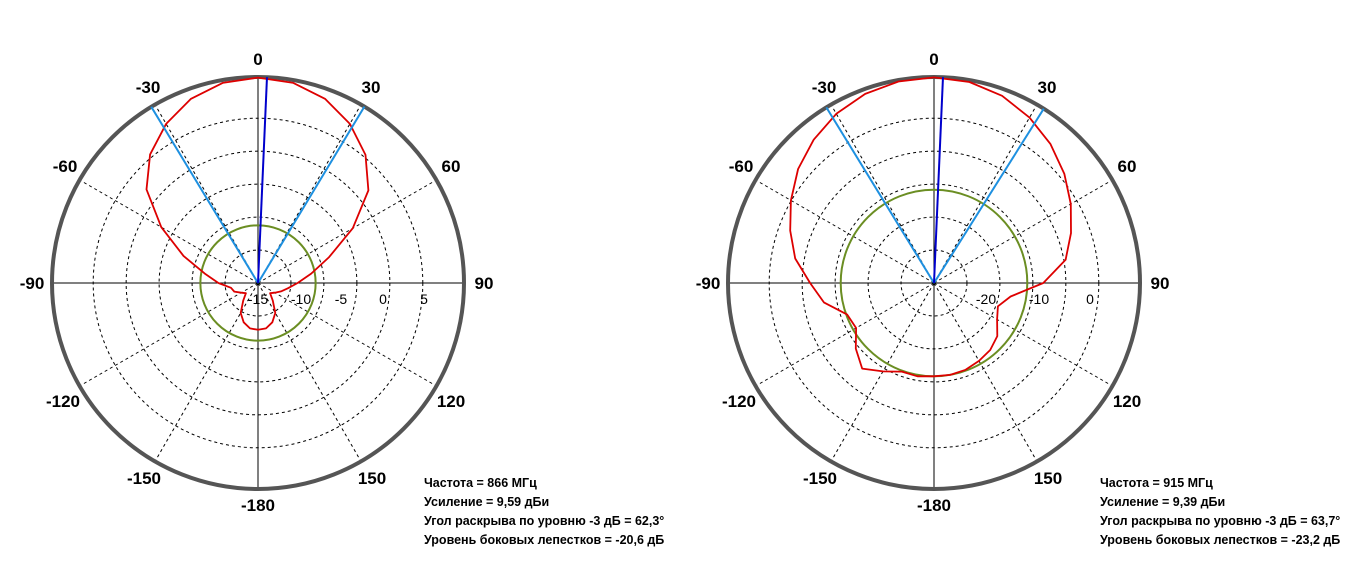  I want to click on radial-tick-label: -15, so click(258, 299).